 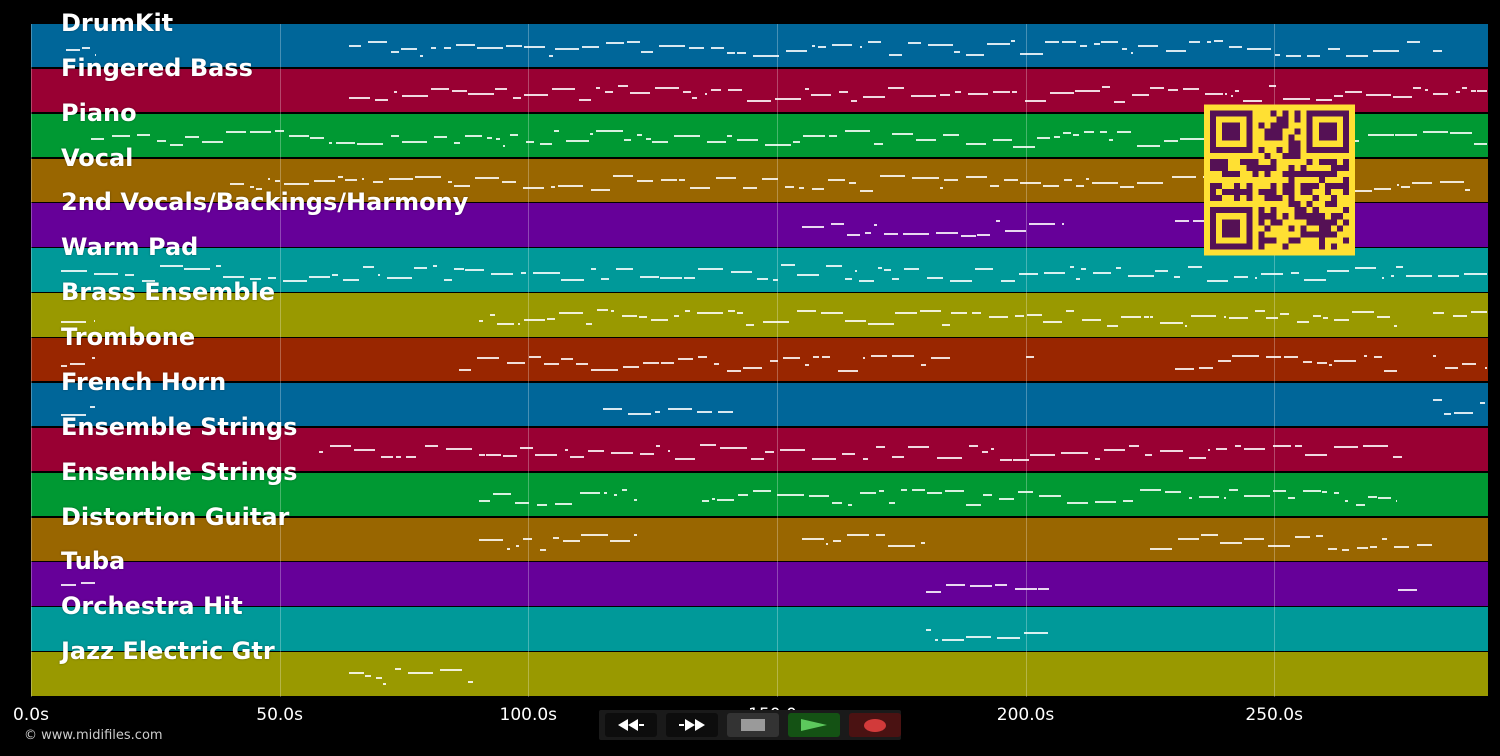 What do you see at coordinates (31, 360) in the screenshot?
I see `grid-line` at bounding box center [31, 360].